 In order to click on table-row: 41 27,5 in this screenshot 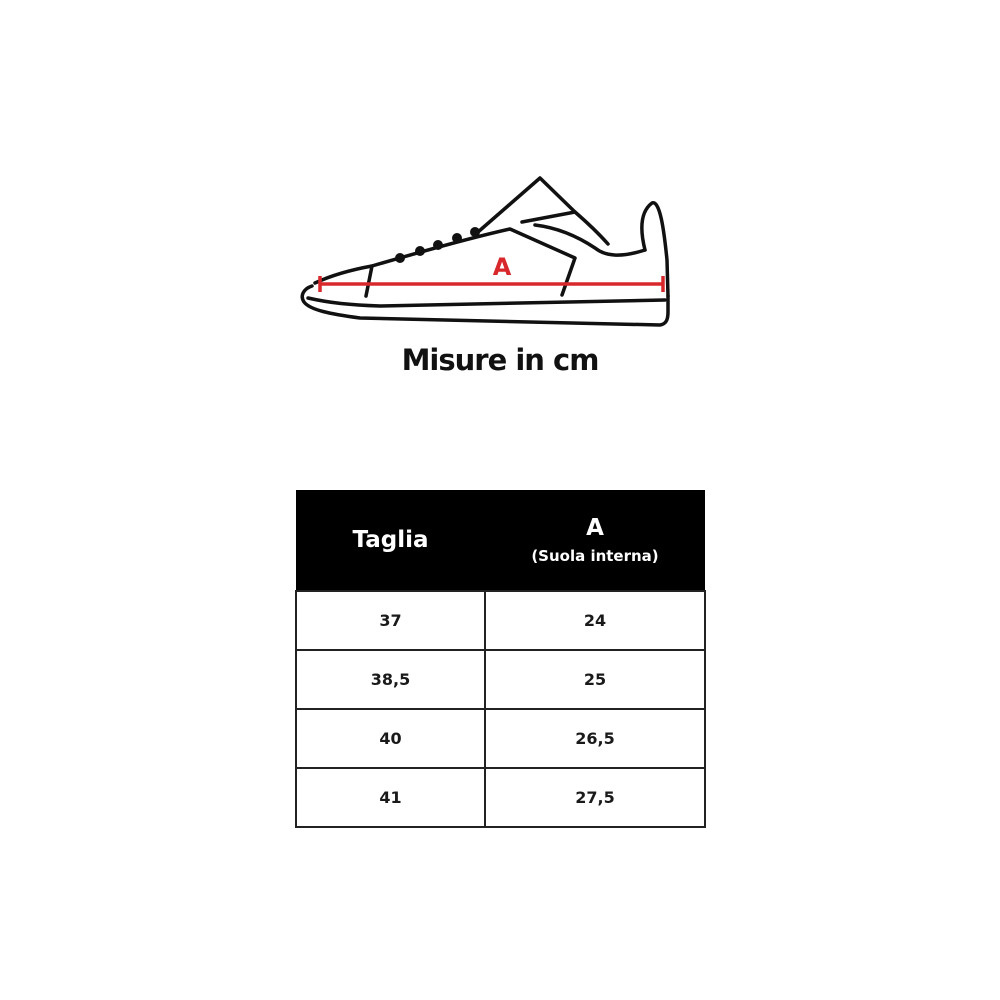, I will do `click(500, 797)`.